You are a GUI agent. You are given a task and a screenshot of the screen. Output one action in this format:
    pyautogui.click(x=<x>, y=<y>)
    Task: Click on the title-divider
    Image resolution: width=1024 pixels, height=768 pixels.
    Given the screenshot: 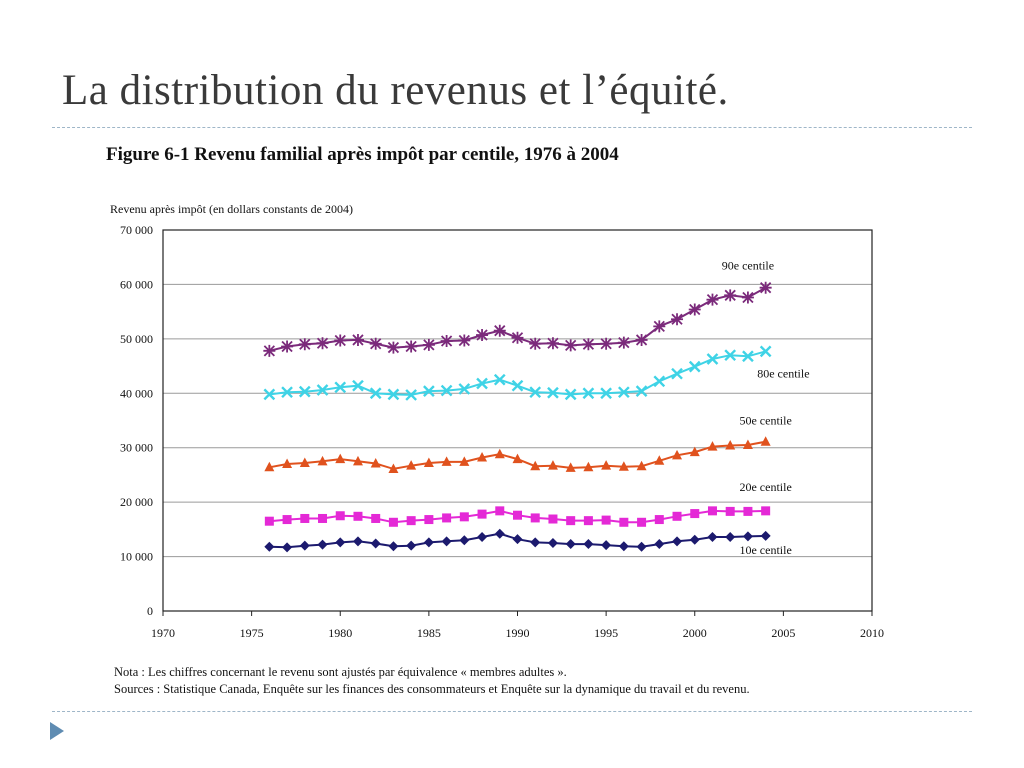 What is the action you would take?
    pyautogui.click(x=512, y=127)
    